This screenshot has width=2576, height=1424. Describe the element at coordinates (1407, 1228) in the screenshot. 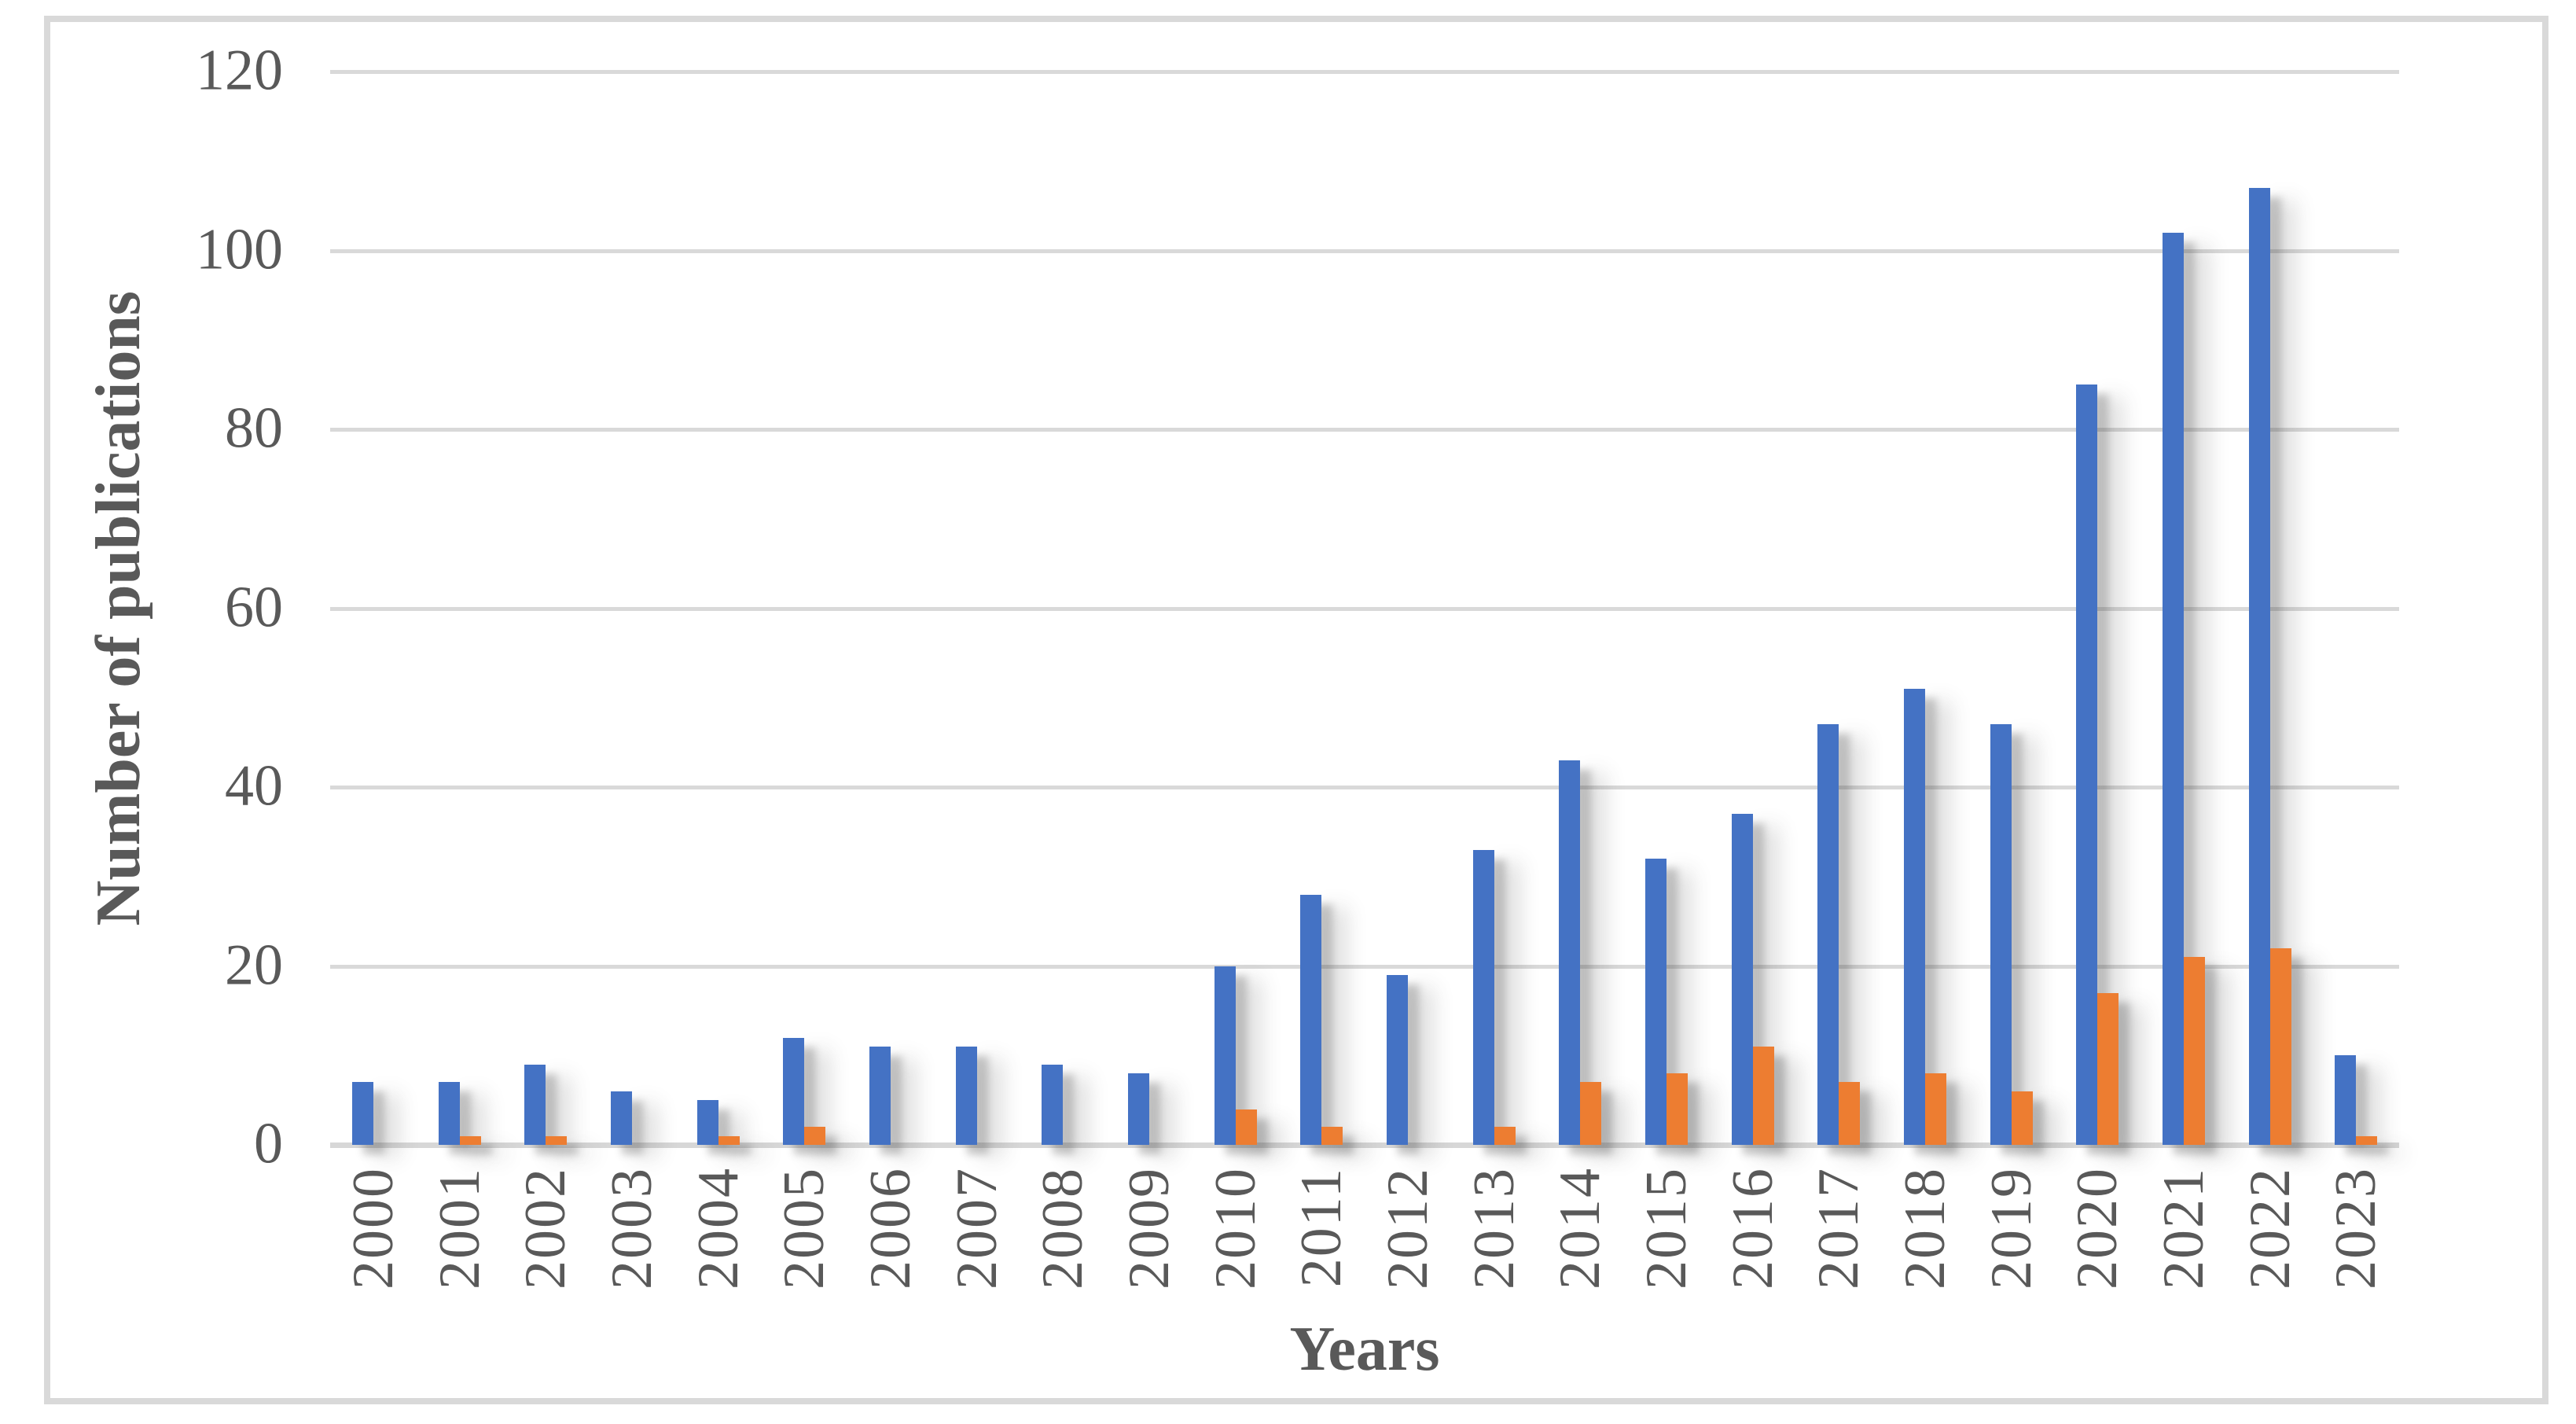

I see `x-tick-label-2012: 2012` at that location.